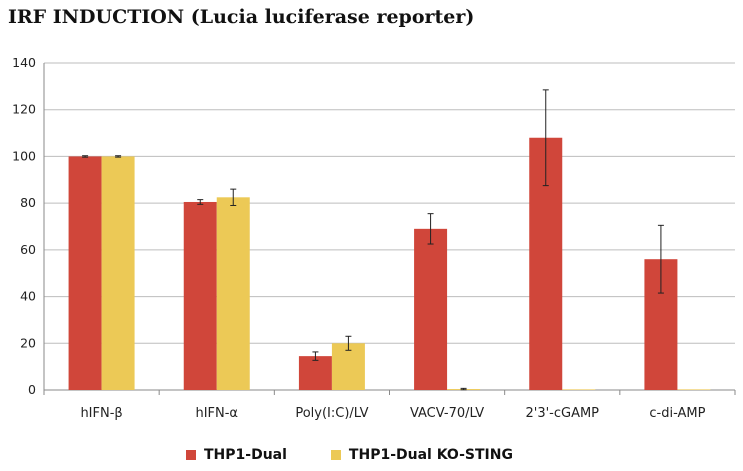 Image resolution: width=743 pixels, height=471 pixels. What do you see at coordinates (562, 413) in the screenshot?
I see `x-category-label: 2'3'-cGAMP` at bounding box center [562, 413].